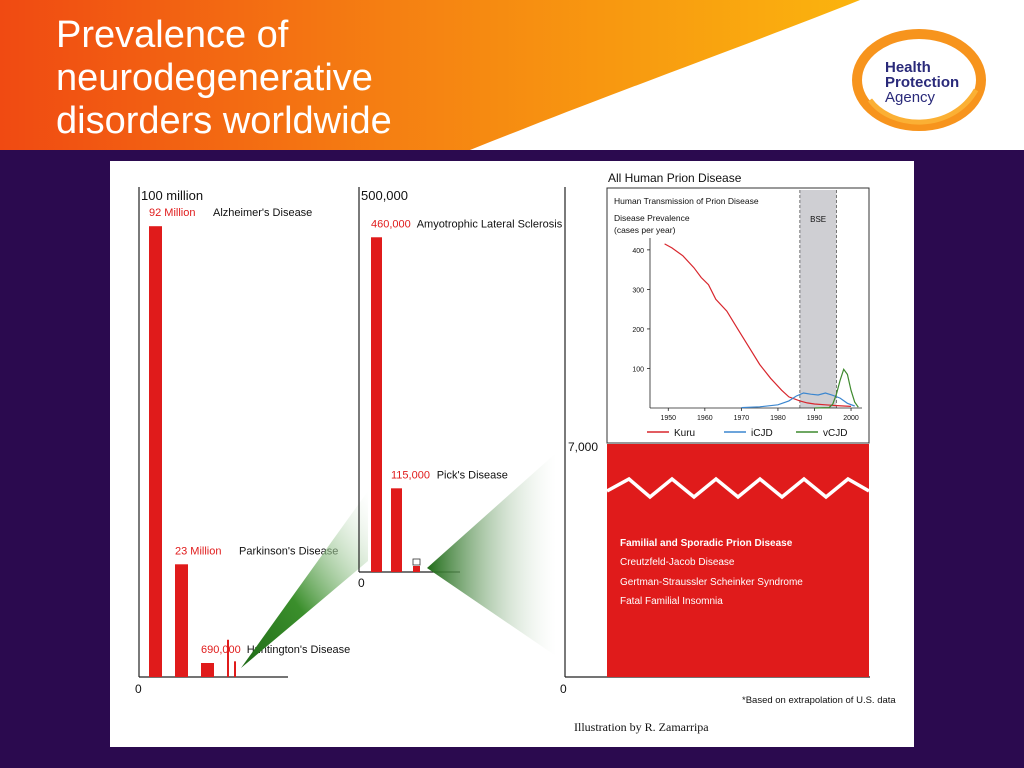 Image resolution: width=1024 pixels, height=768 pixels. What do you see at coordinates (706, 543) in the screenshot?
I see `block-heading: Familial and Sporadic Prion Disease` at bounding box center [706, 543].